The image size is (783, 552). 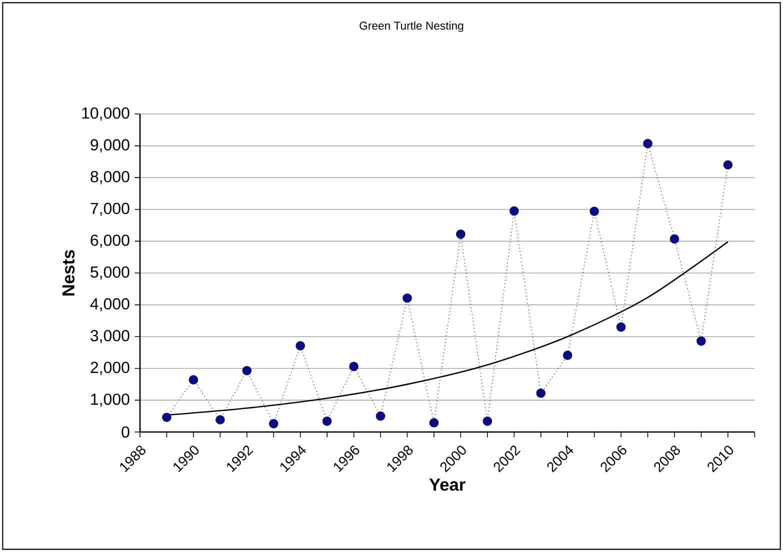 I want to click on y-tick-label: 10,000, so click(x=106, y=114).